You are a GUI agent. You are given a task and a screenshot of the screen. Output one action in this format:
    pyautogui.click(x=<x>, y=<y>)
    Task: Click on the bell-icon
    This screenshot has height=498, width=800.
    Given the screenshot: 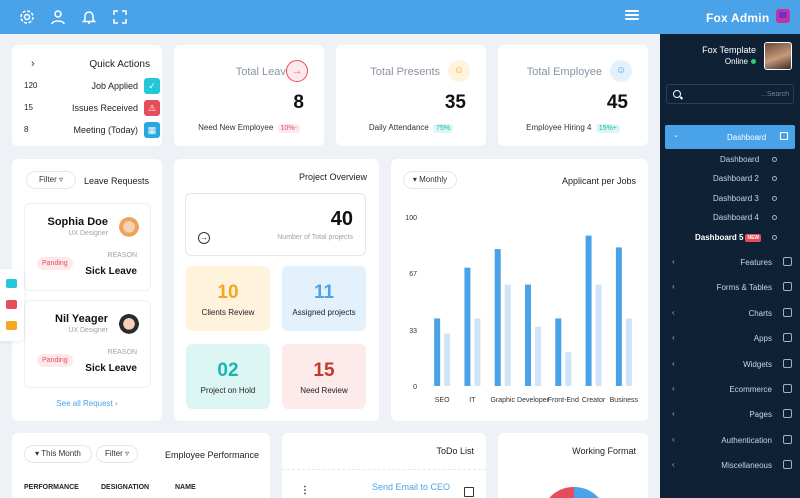 What is the action you would take?
    pyautogui.click(x=89, y=17)
    